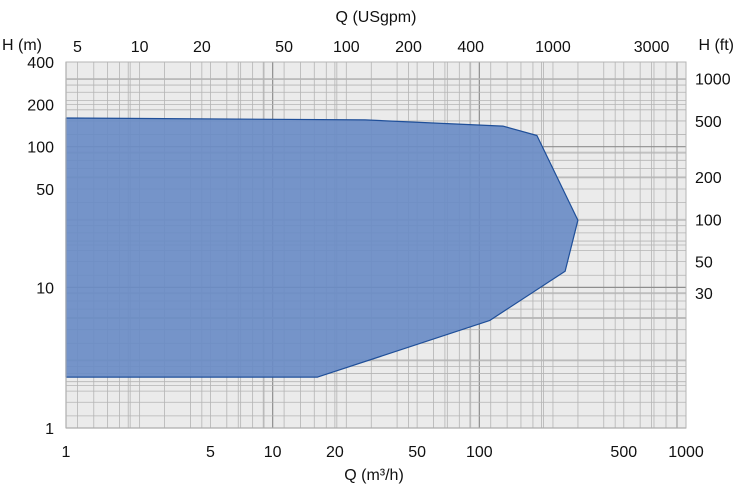  I want to click on x2-tick-label: 10, so click(140, 47).